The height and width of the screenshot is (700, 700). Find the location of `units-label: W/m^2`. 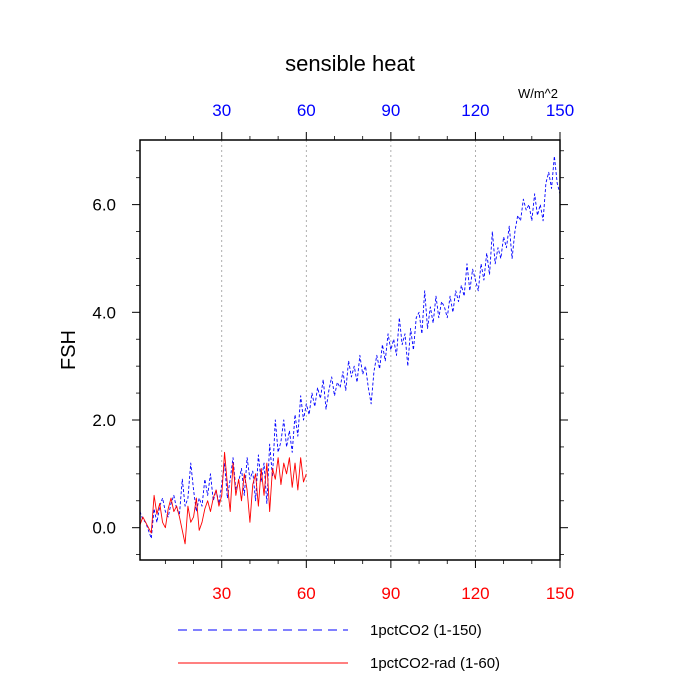

units-label: W/m^2 is located at coordinates (538, 93).